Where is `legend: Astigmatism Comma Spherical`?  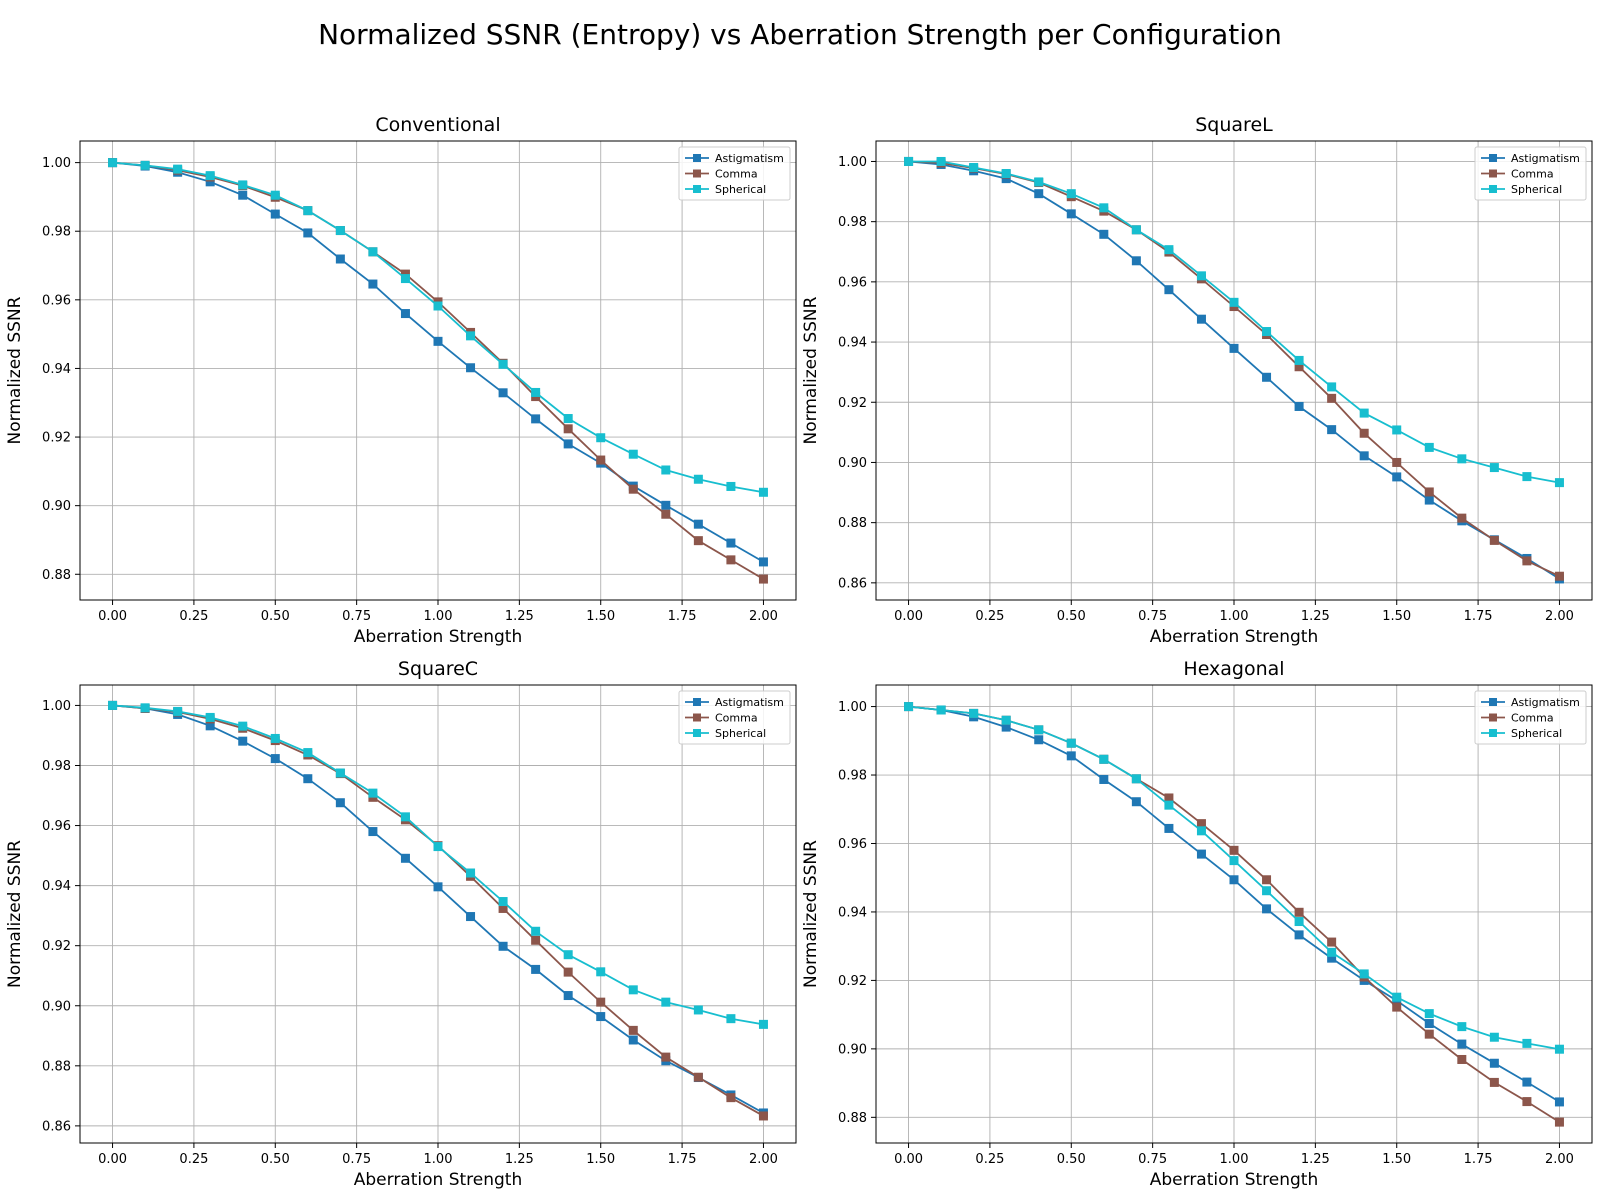
legend: Astigmatism Comma Spherical is located at coordinates (734, 717).